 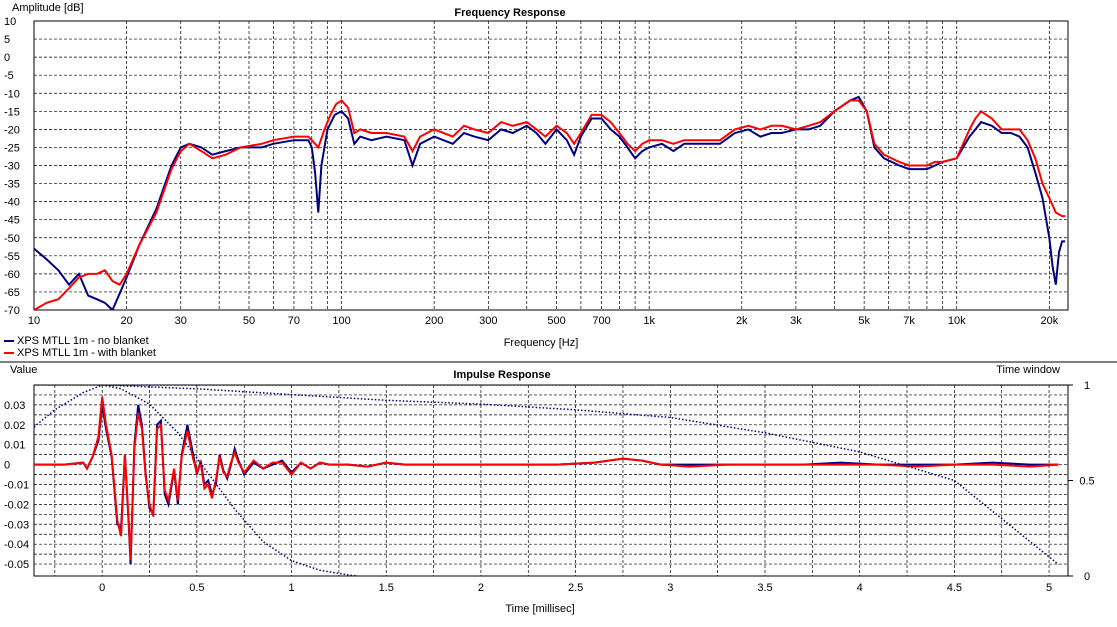 I want to click on ir-x-ticks: 0 0.5 1 1.5 2 2.5 3 3.5 4 4.5 5, so click(x=575, y=588).